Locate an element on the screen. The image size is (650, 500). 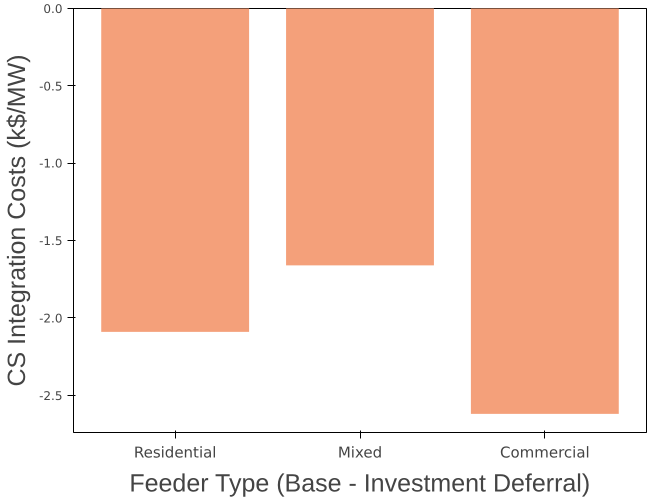
y-tick-label: 0.0 is located at coordinates (53, 9).